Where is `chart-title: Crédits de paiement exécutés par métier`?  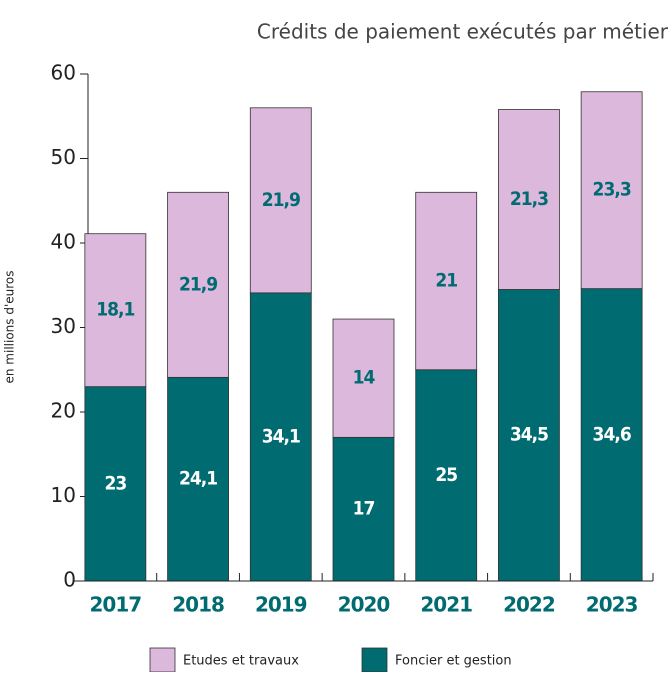
chart-title: Crédits de paiement exécutés par métier is located at coordinates (463, 32).